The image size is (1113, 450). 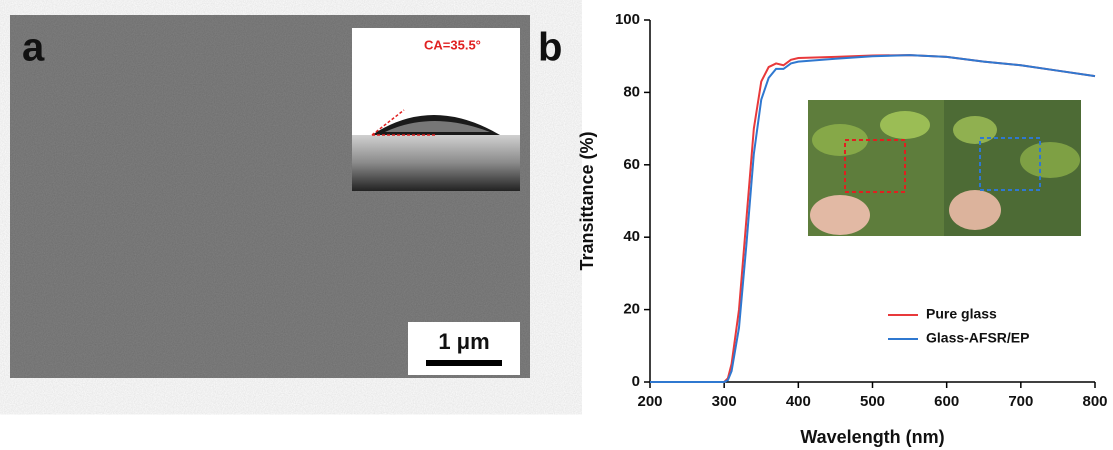 I want to click on y-tick-label: 0, so click(x=636, y=381).